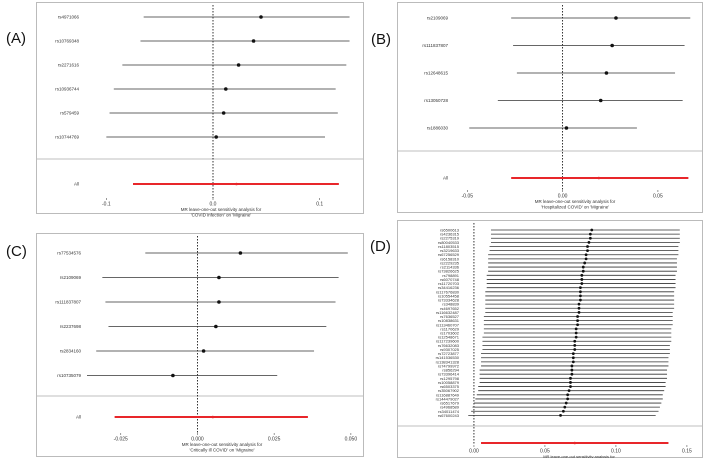  I want to click on snp-label: rs12548671, so click(449, 337).